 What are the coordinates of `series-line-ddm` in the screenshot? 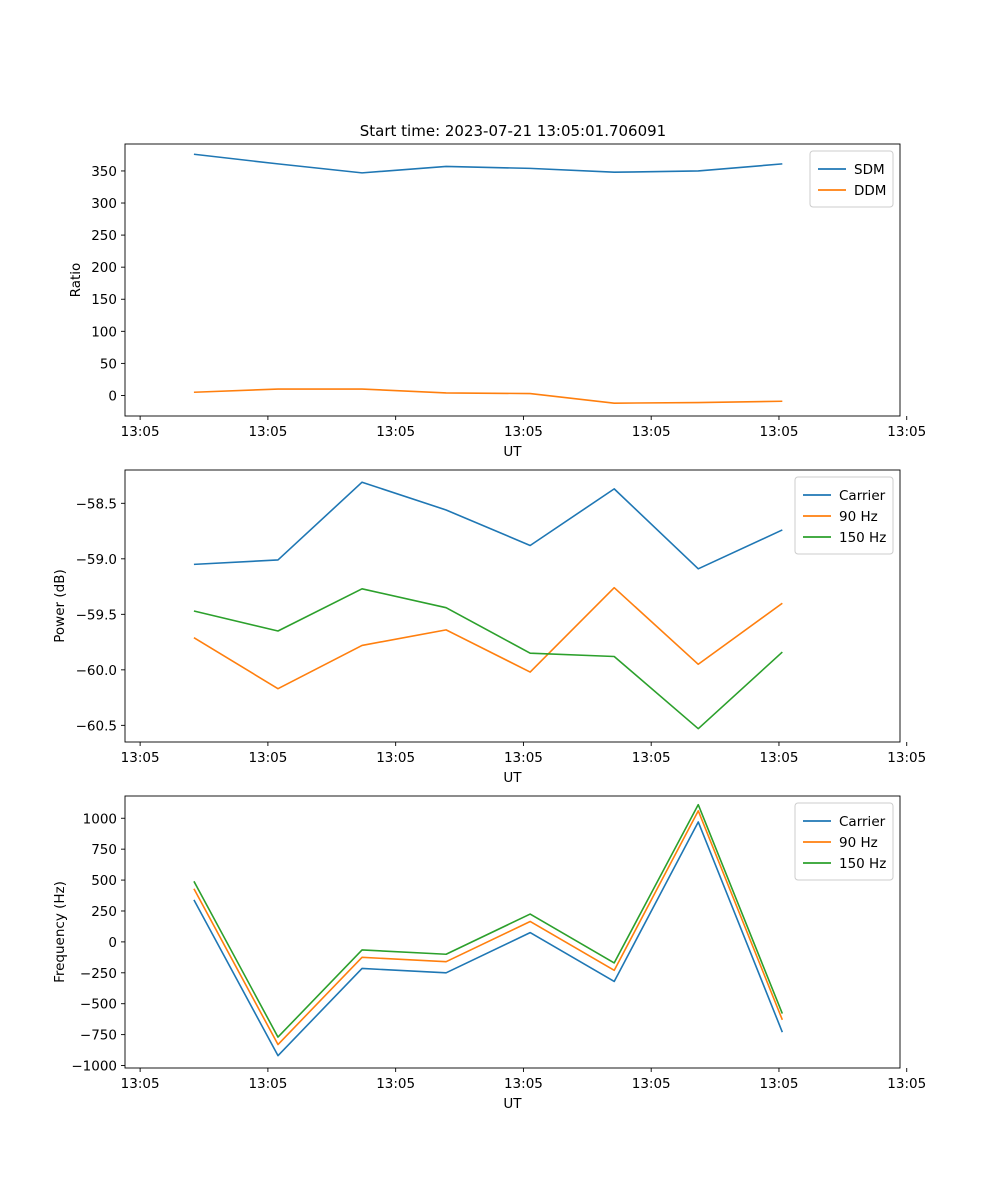 It's located at (488, 396).